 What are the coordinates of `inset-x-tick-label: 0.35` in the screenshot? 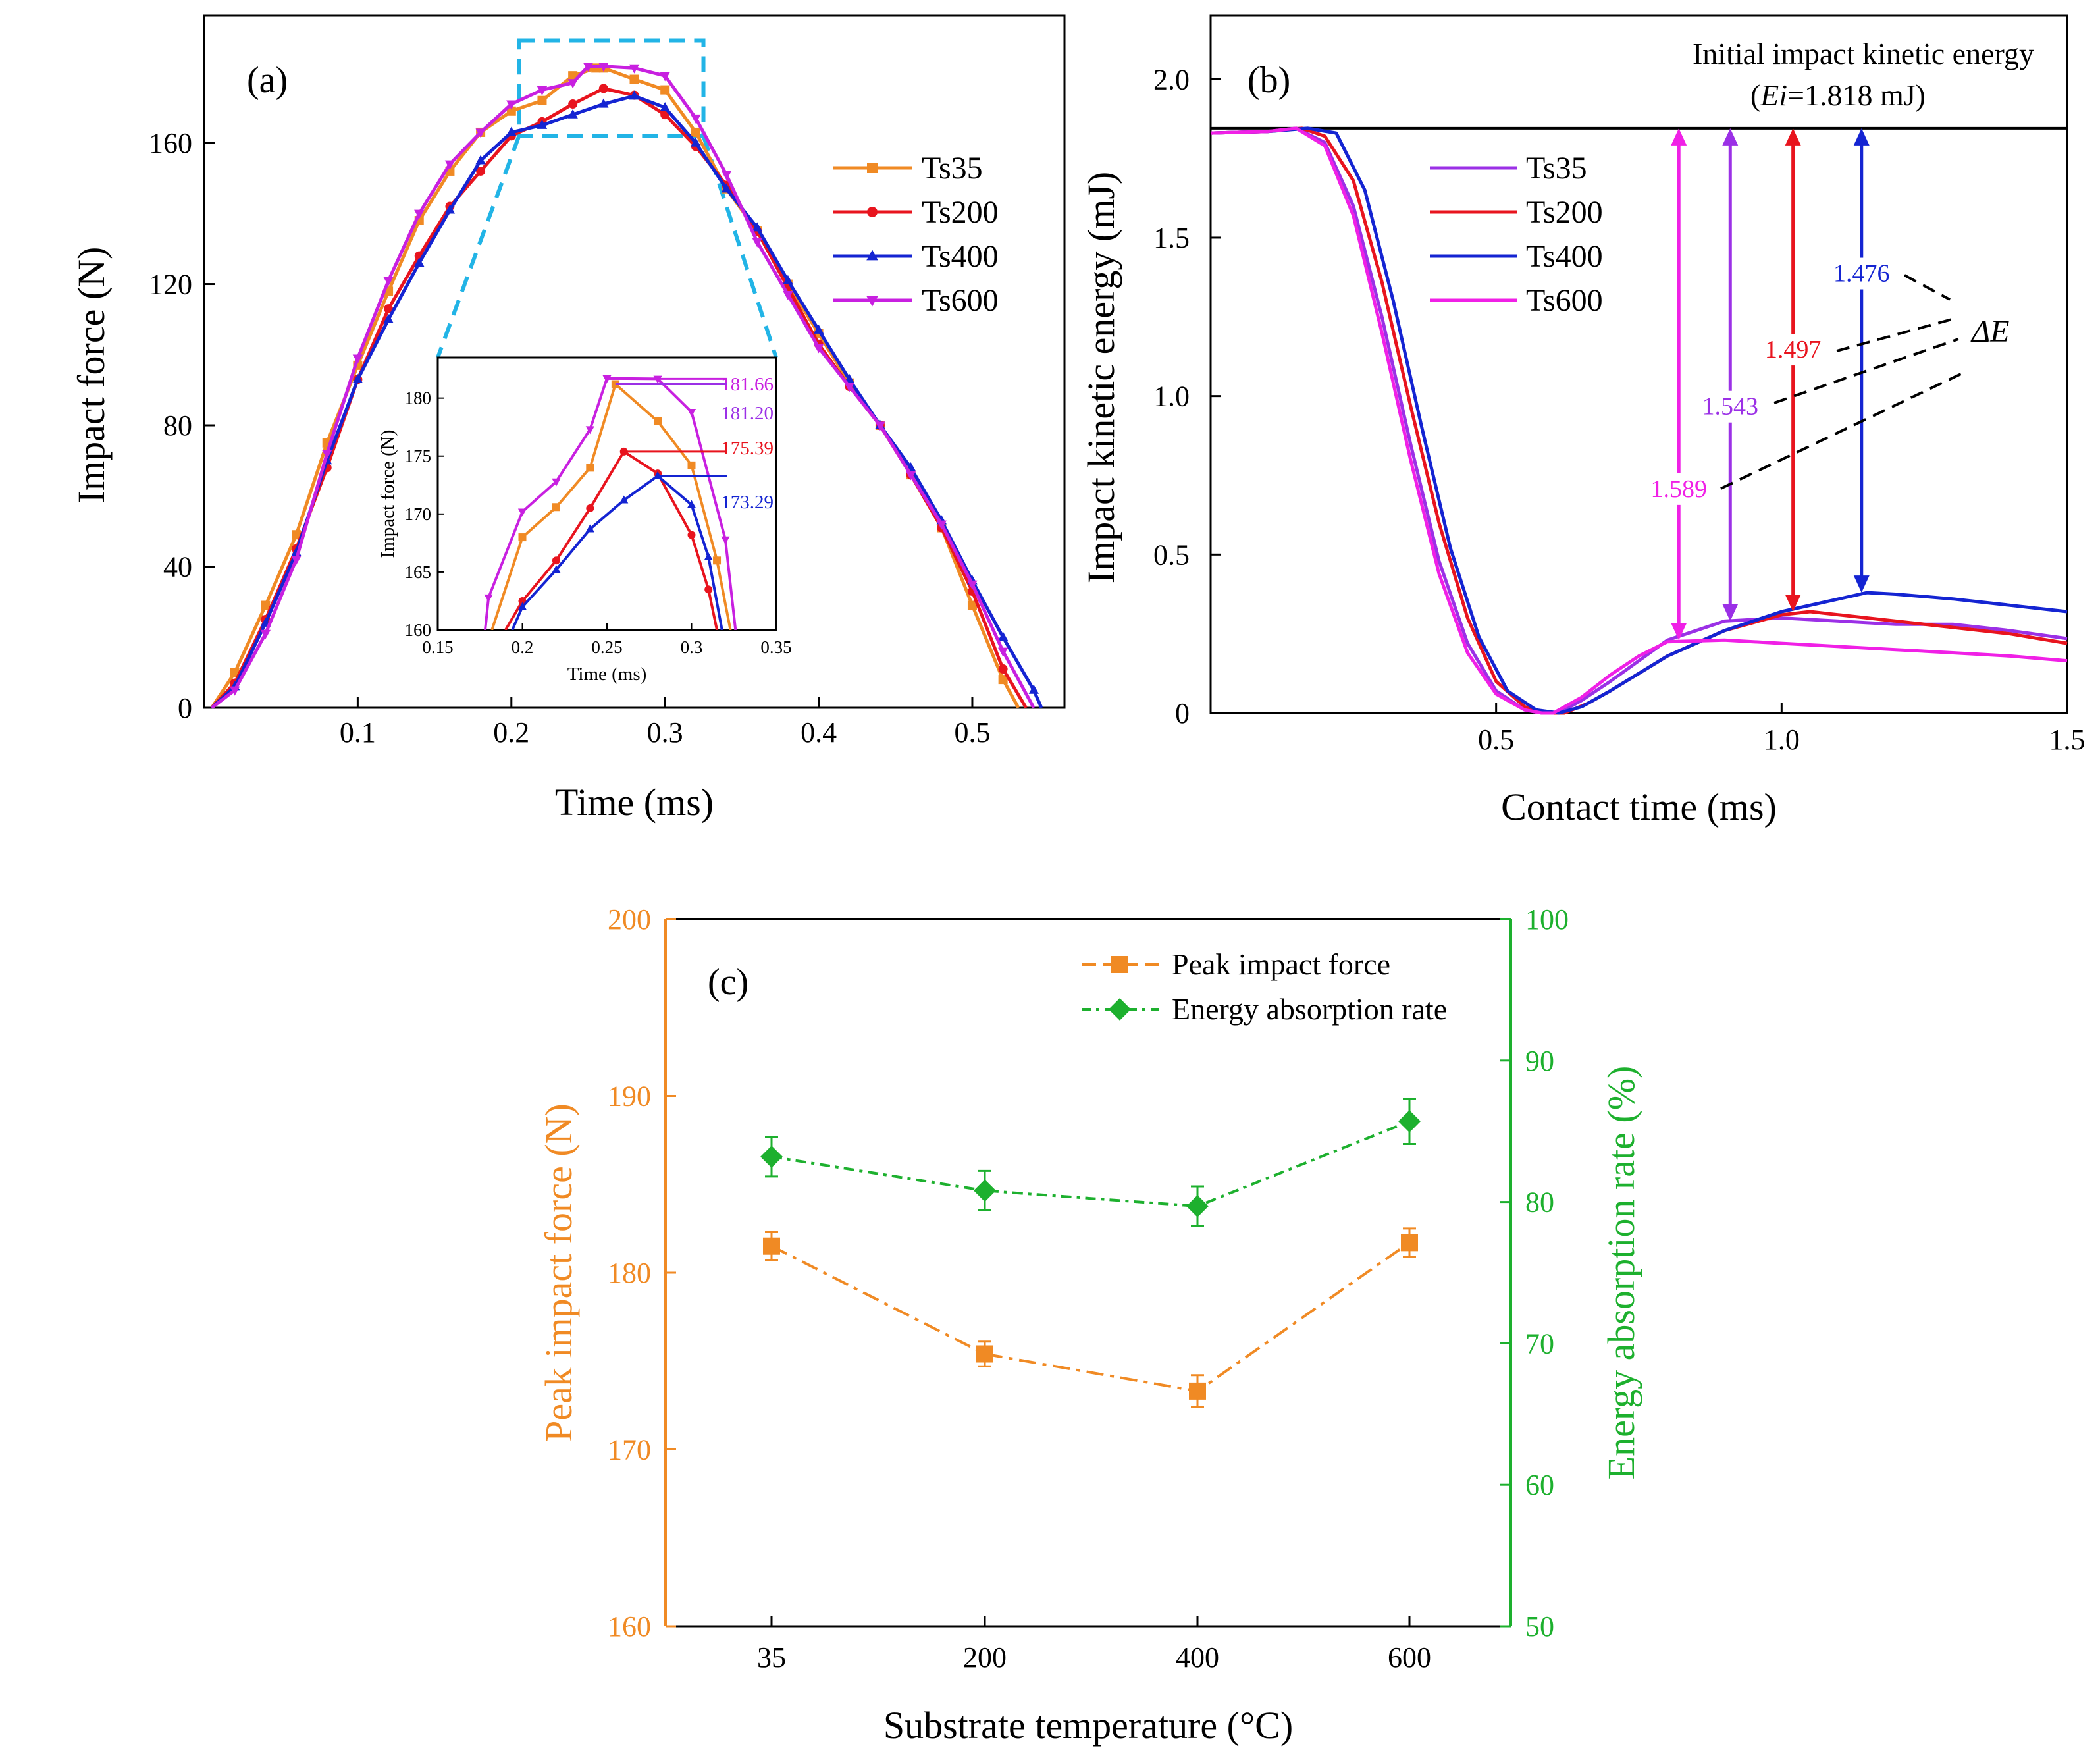 It's located at (775, 647).